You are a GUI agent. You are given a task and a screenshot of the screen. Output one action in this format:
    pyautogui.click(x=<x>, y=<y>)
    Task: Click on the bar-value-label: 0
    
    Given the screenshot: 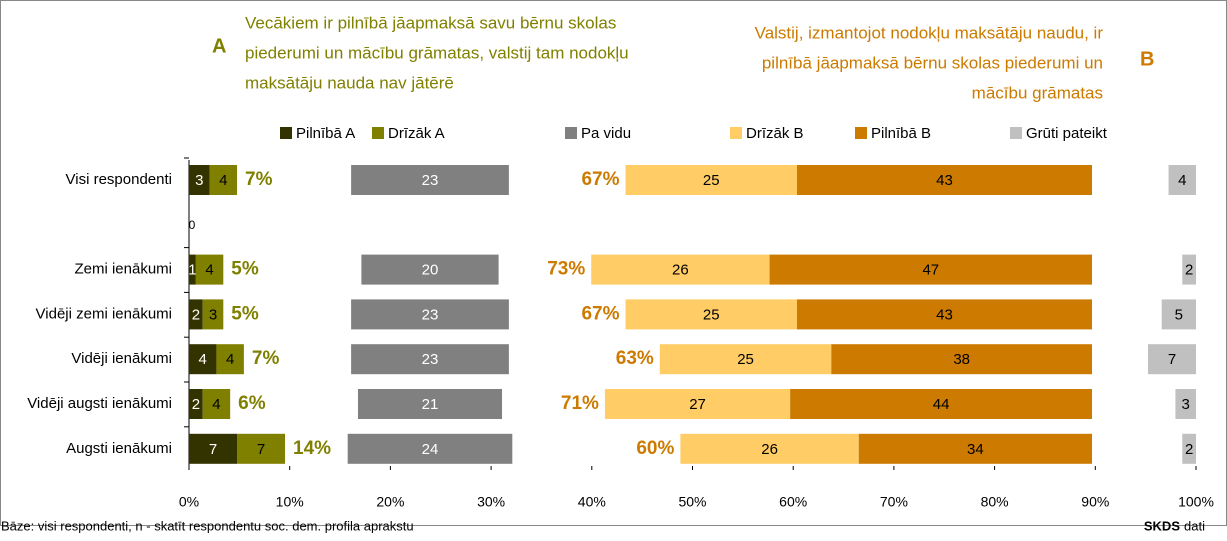 What is the action you would take?
    pyautogui.click(x=192, y=225)
    